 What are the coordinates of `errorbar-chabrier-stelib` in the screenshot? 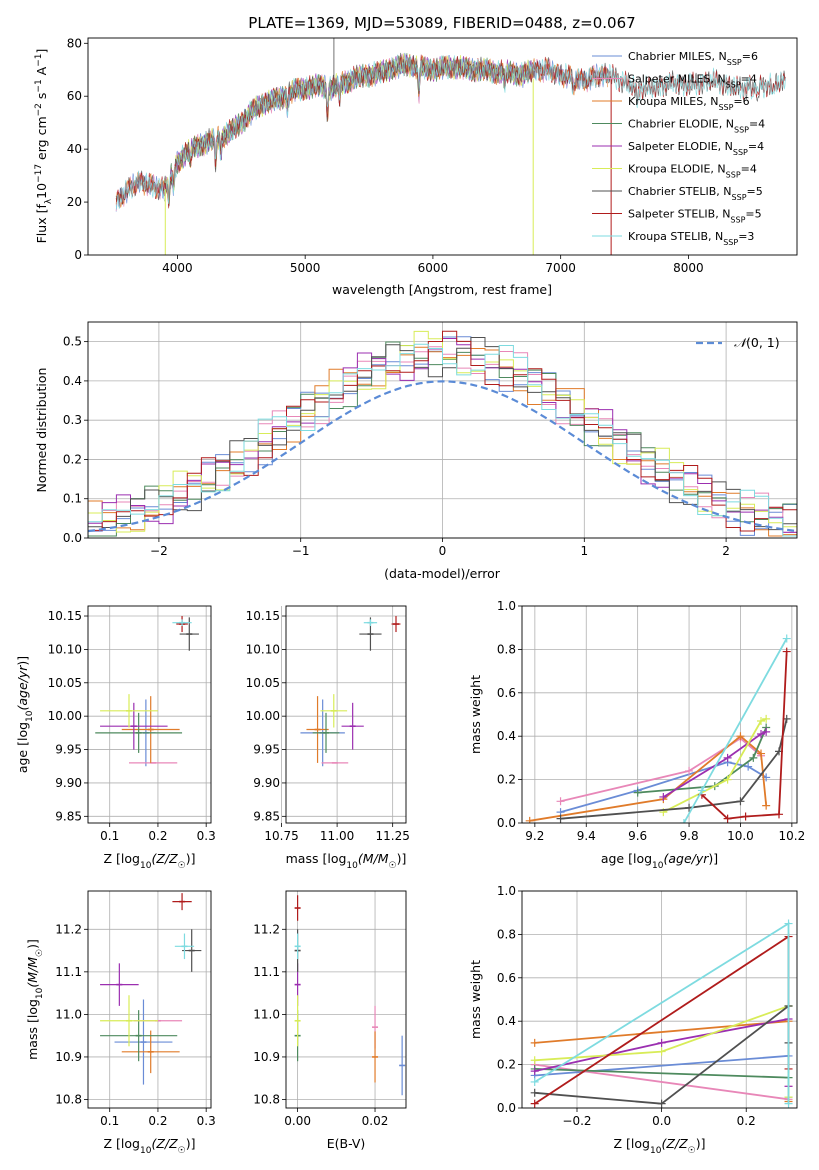 It's located at (192, 950).